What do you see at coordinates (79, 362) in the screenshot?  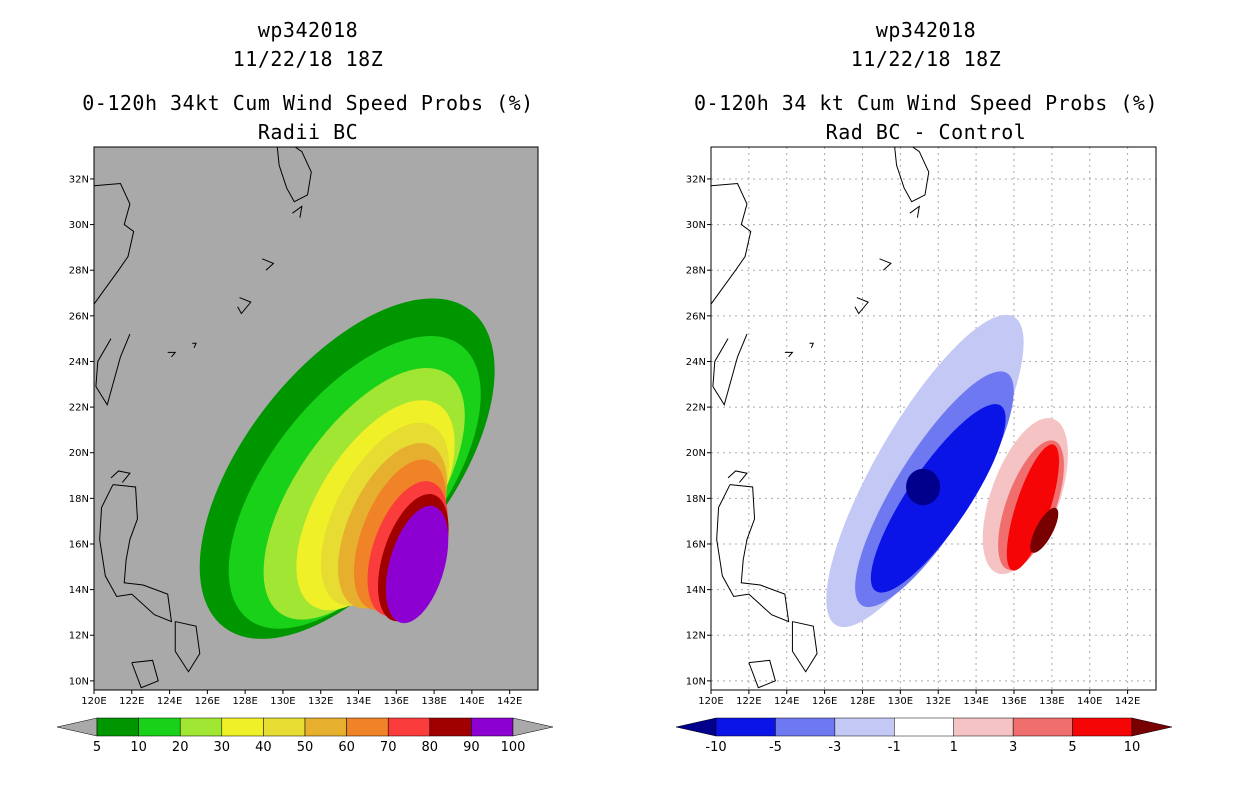 I see `y-tick-label: 24N` at bounding box center [79, 362].